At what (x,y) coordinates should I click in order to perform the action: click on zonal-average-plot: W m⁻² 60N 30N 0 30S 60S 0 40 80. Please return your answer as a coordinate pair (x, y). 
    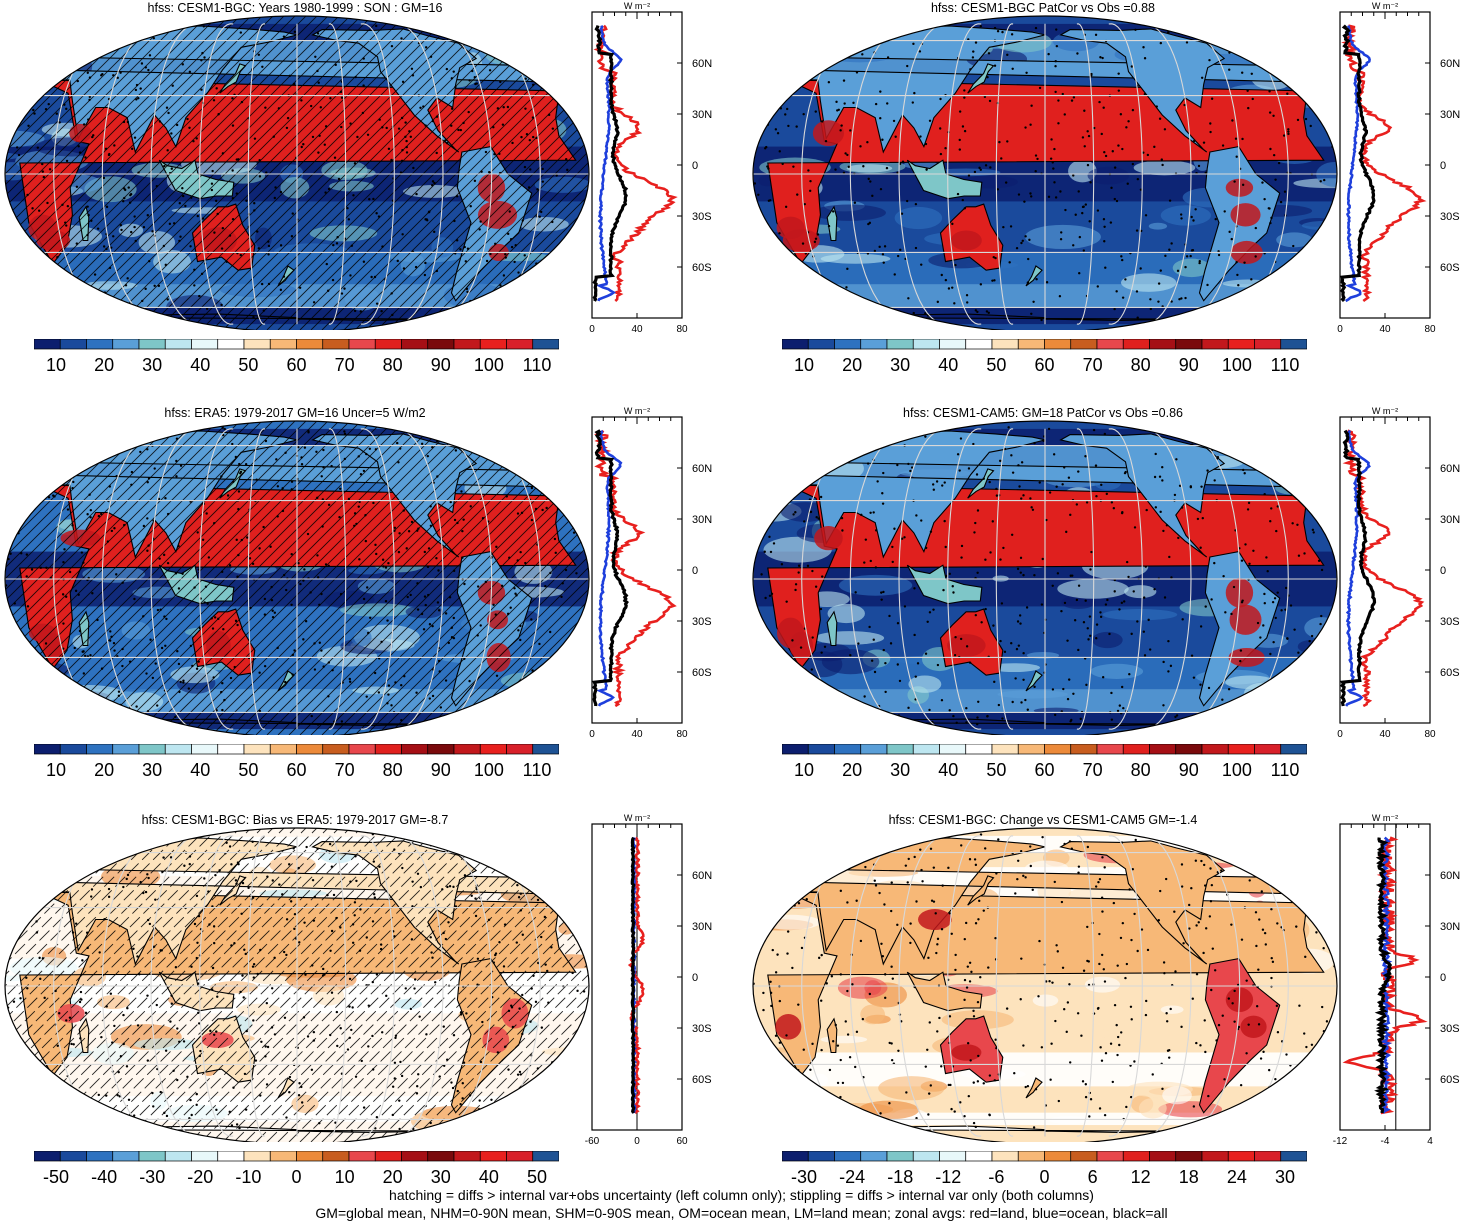
    Looking at the image, I should click on (650, 168).